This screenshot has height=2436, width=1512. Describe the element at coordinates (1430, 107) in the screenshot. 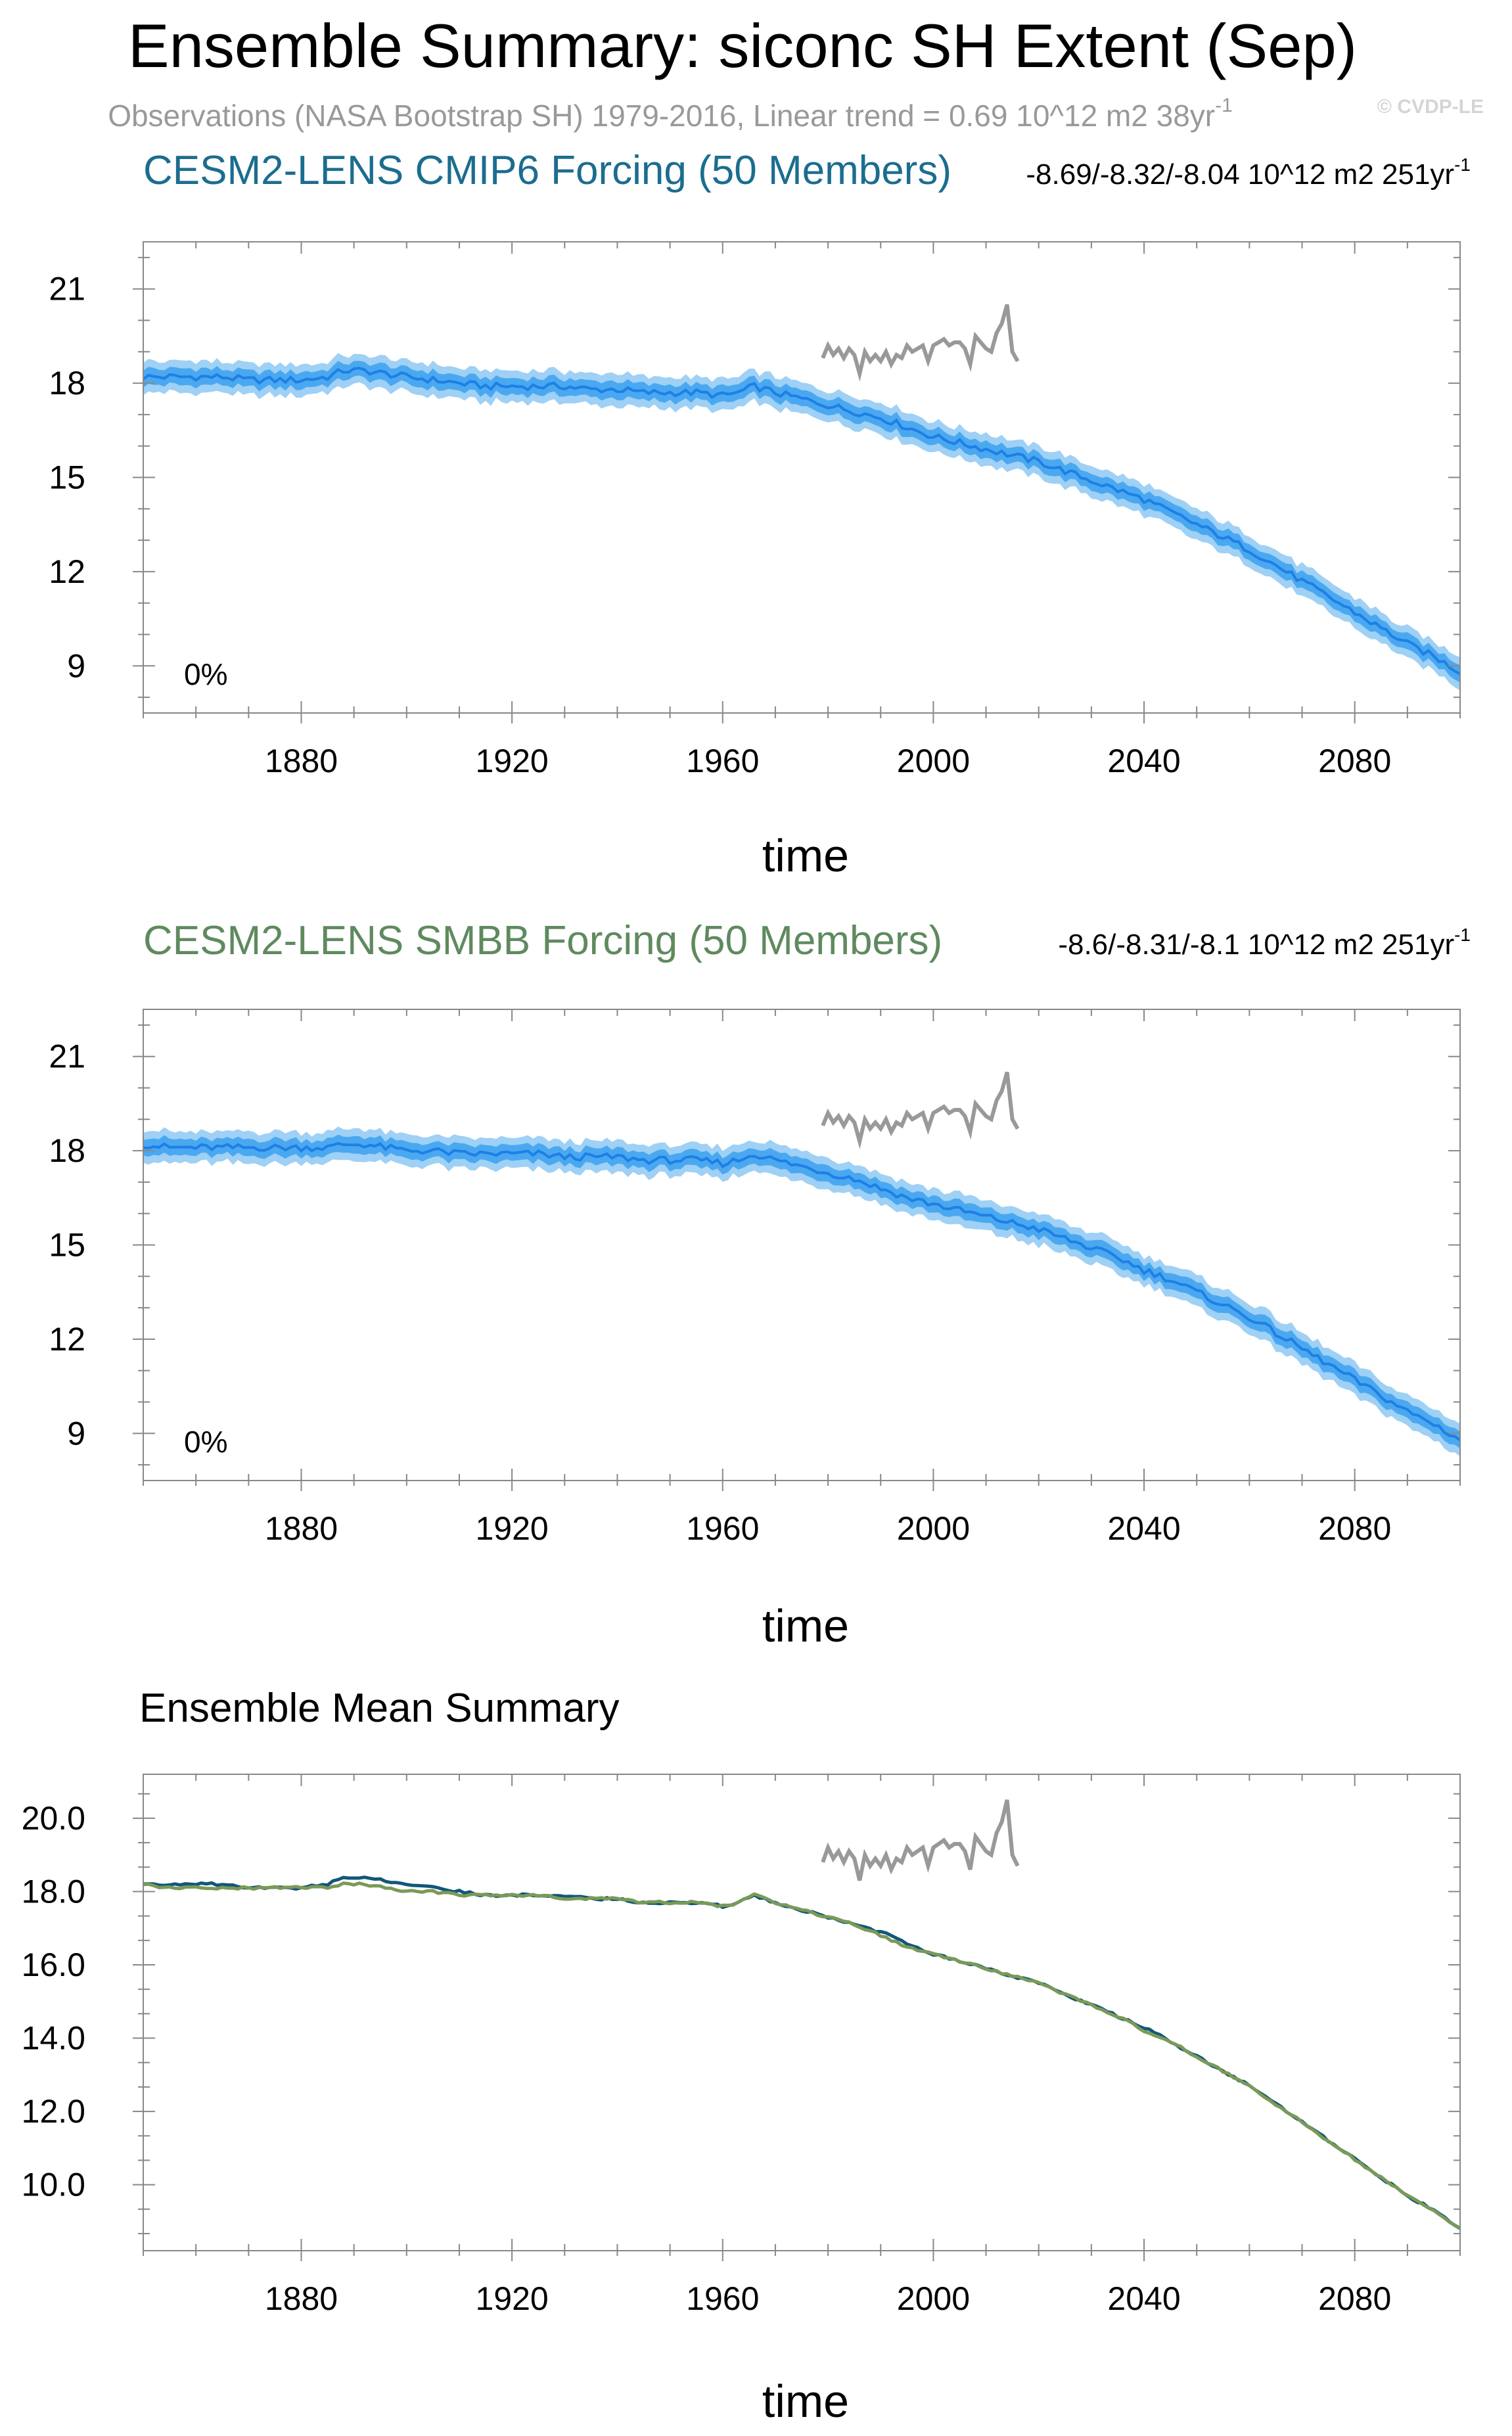

I see `watermark: © CVDP-LE` at that location.